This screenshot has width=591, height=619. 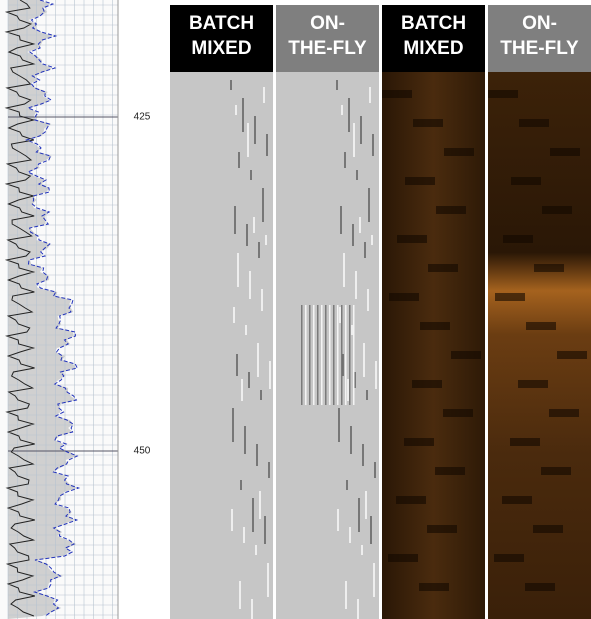 I want to click on depth-label: 450, so click(x=142, y=451).